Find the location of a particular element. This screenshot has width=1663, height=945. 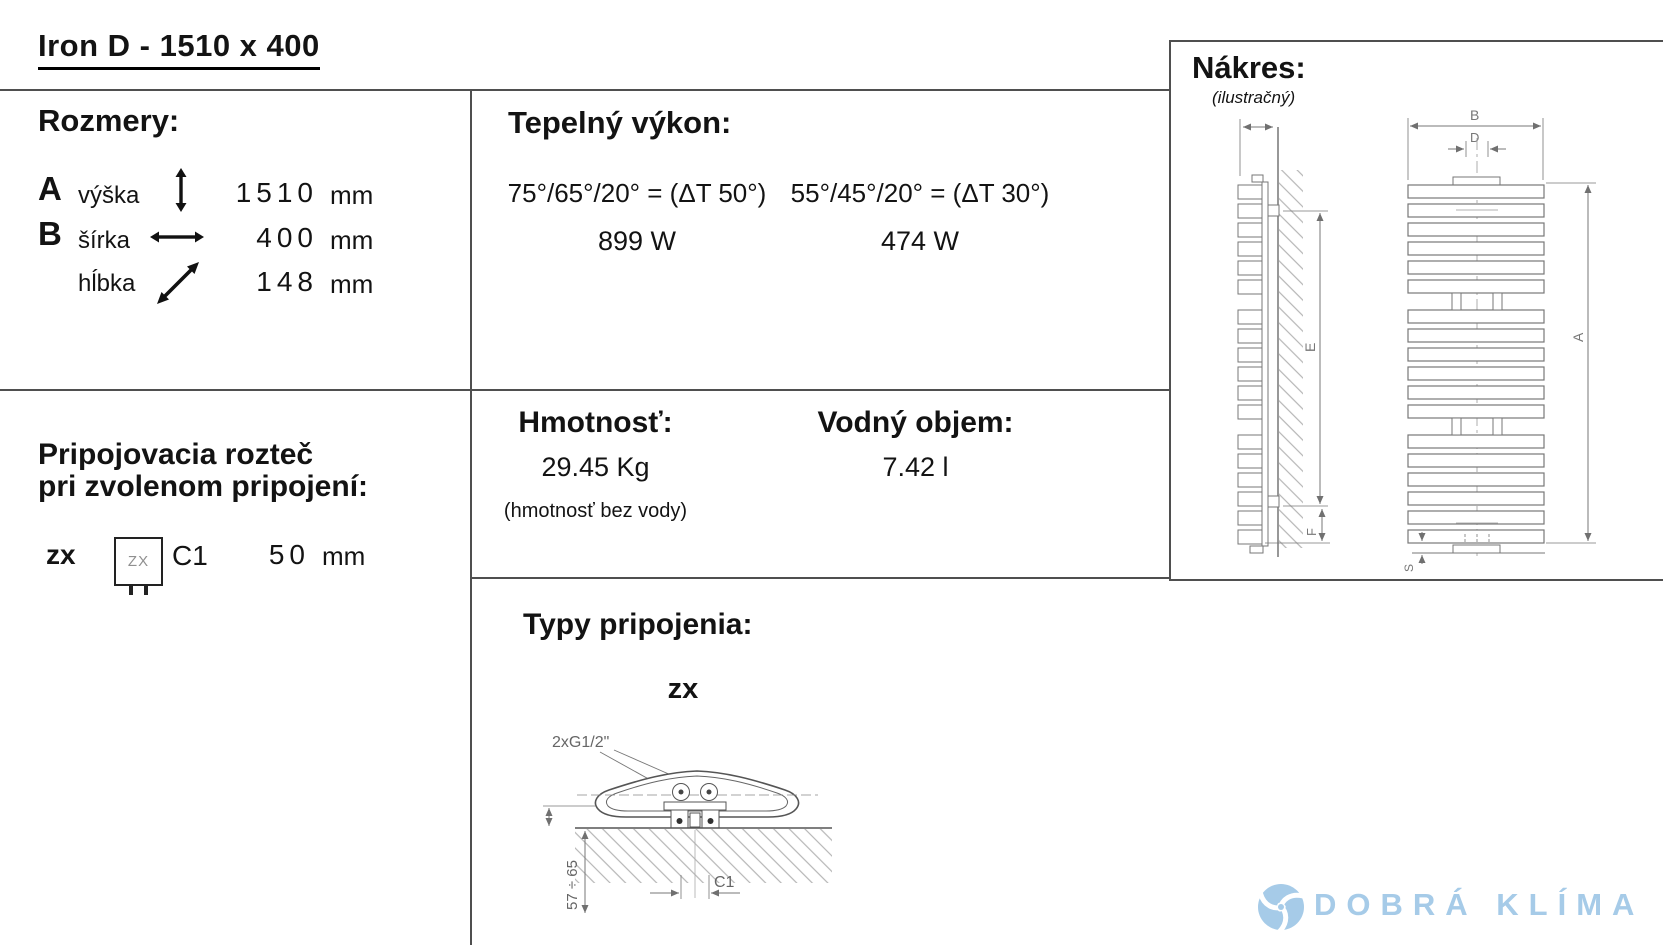

formula-dt50: 75°/65°/20° = (ΔT 50°) is located at coordinates (637, 193).